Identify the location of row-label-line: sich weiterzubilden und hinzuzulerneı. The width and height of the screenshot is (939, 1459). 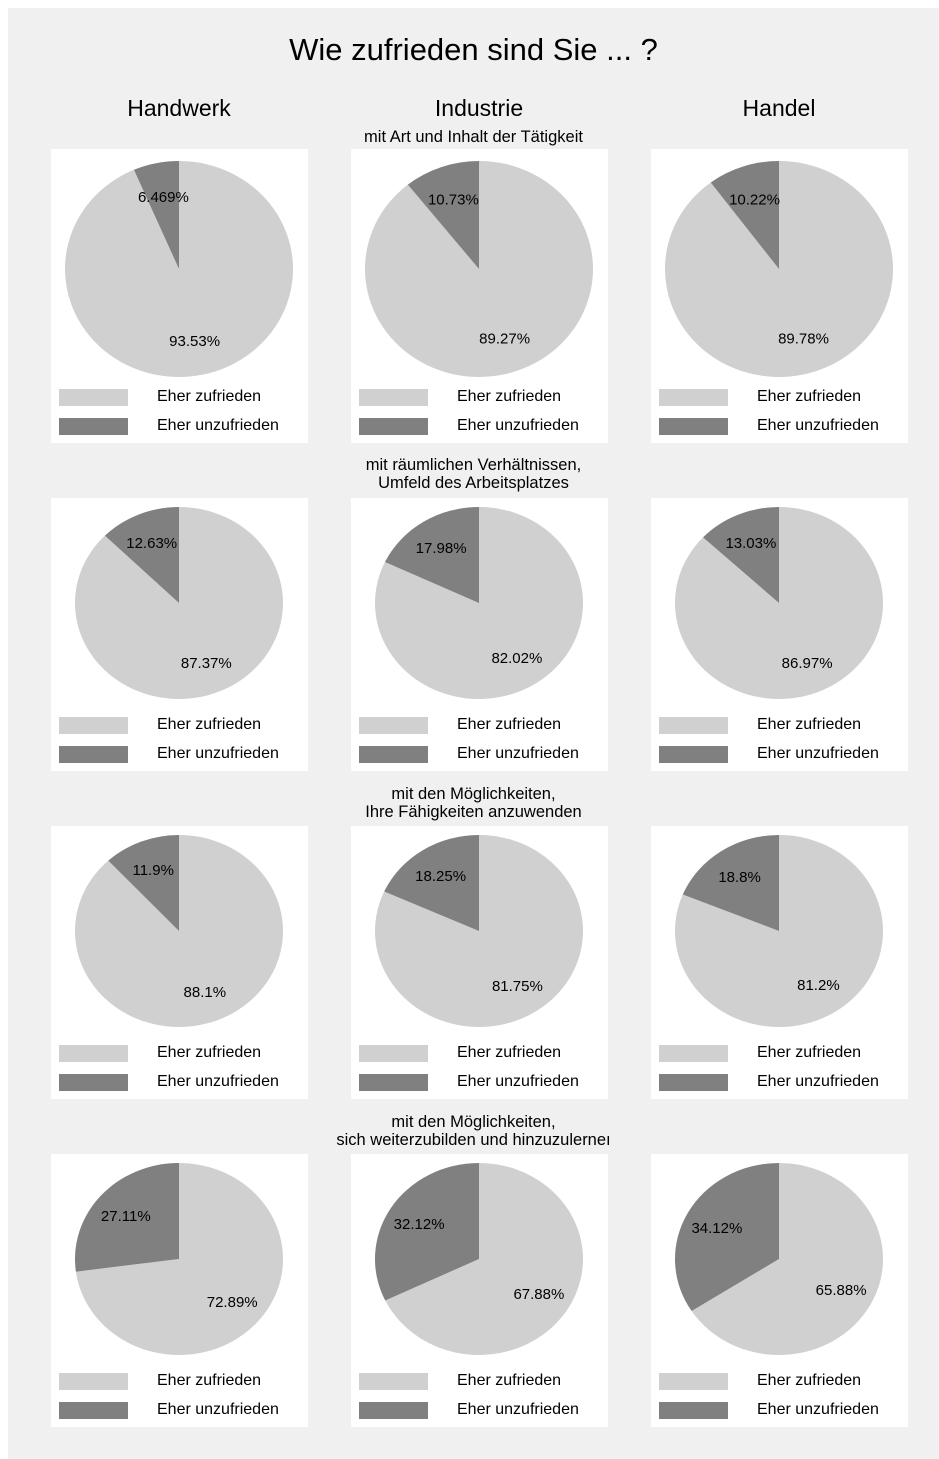
(473, 1140).